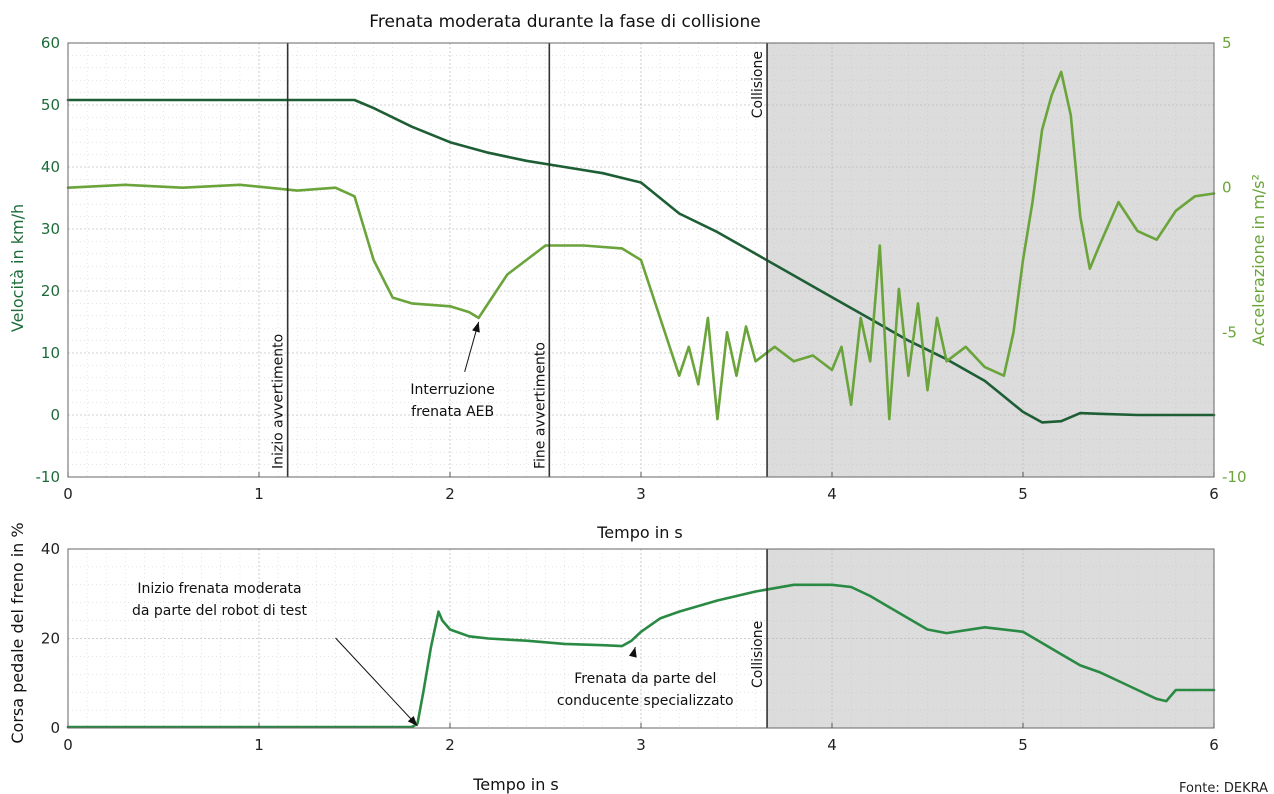 The width and height of the screenshot is (1274, 794). I want to click on speed-axis-label: Velocità in km/h, so click(17, 268).